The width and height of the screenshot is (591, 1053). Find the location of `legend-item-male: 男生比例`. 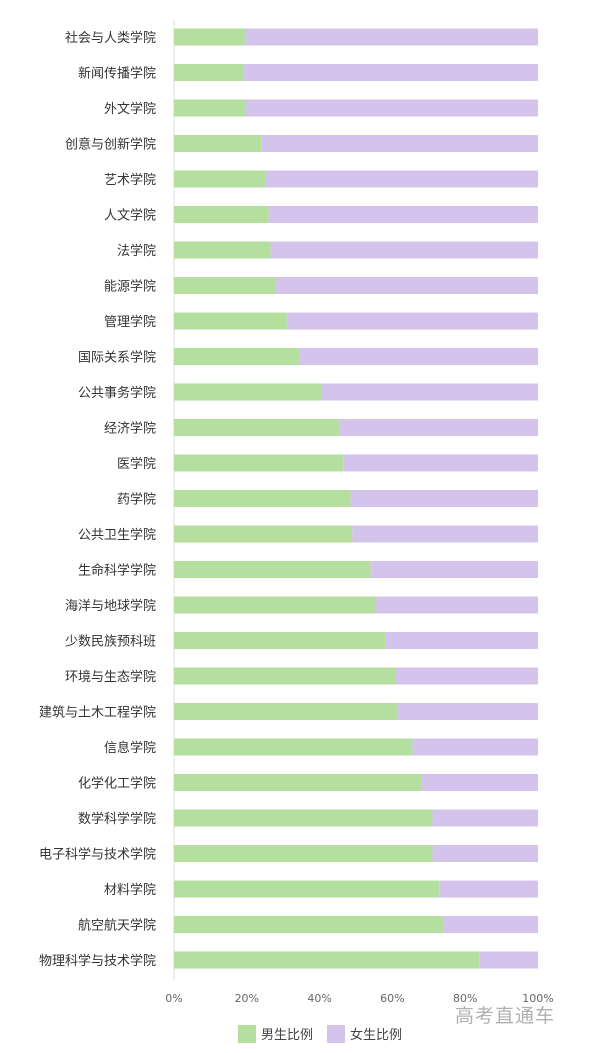

legend-item-male: 男生比例 is located at coordinates (275, 1033).